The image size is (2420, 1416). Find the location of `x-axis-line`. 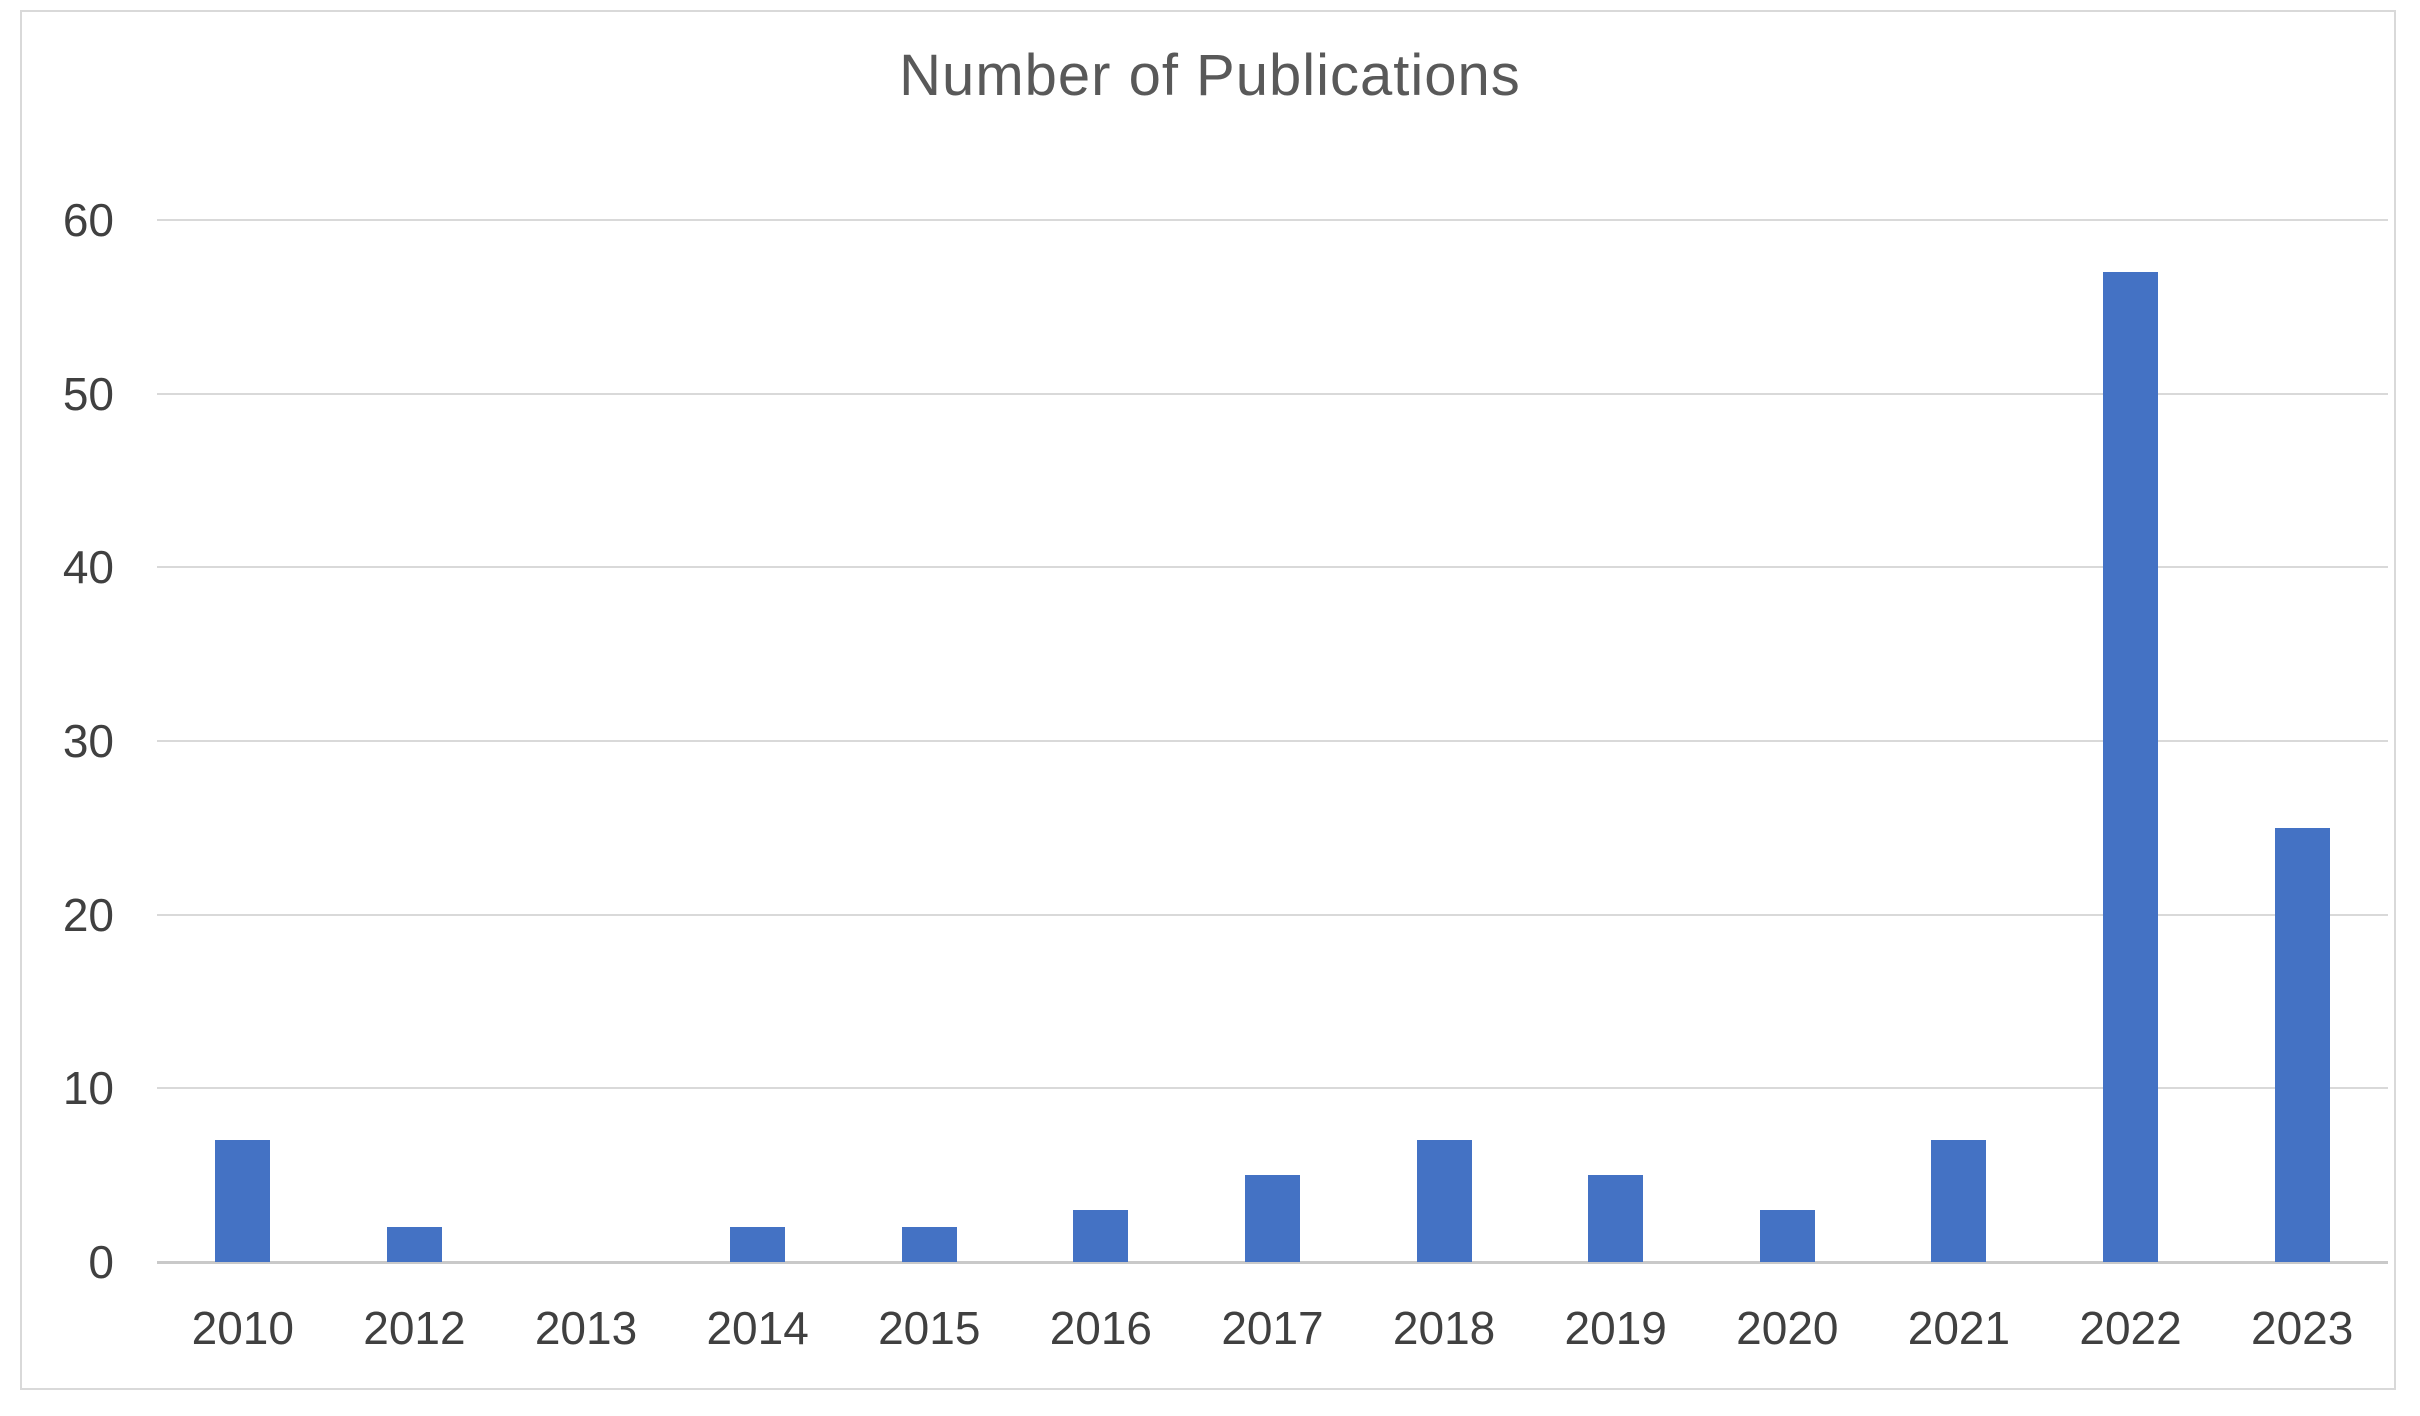

x-axis-line is located at coordinates (1272, 1262).